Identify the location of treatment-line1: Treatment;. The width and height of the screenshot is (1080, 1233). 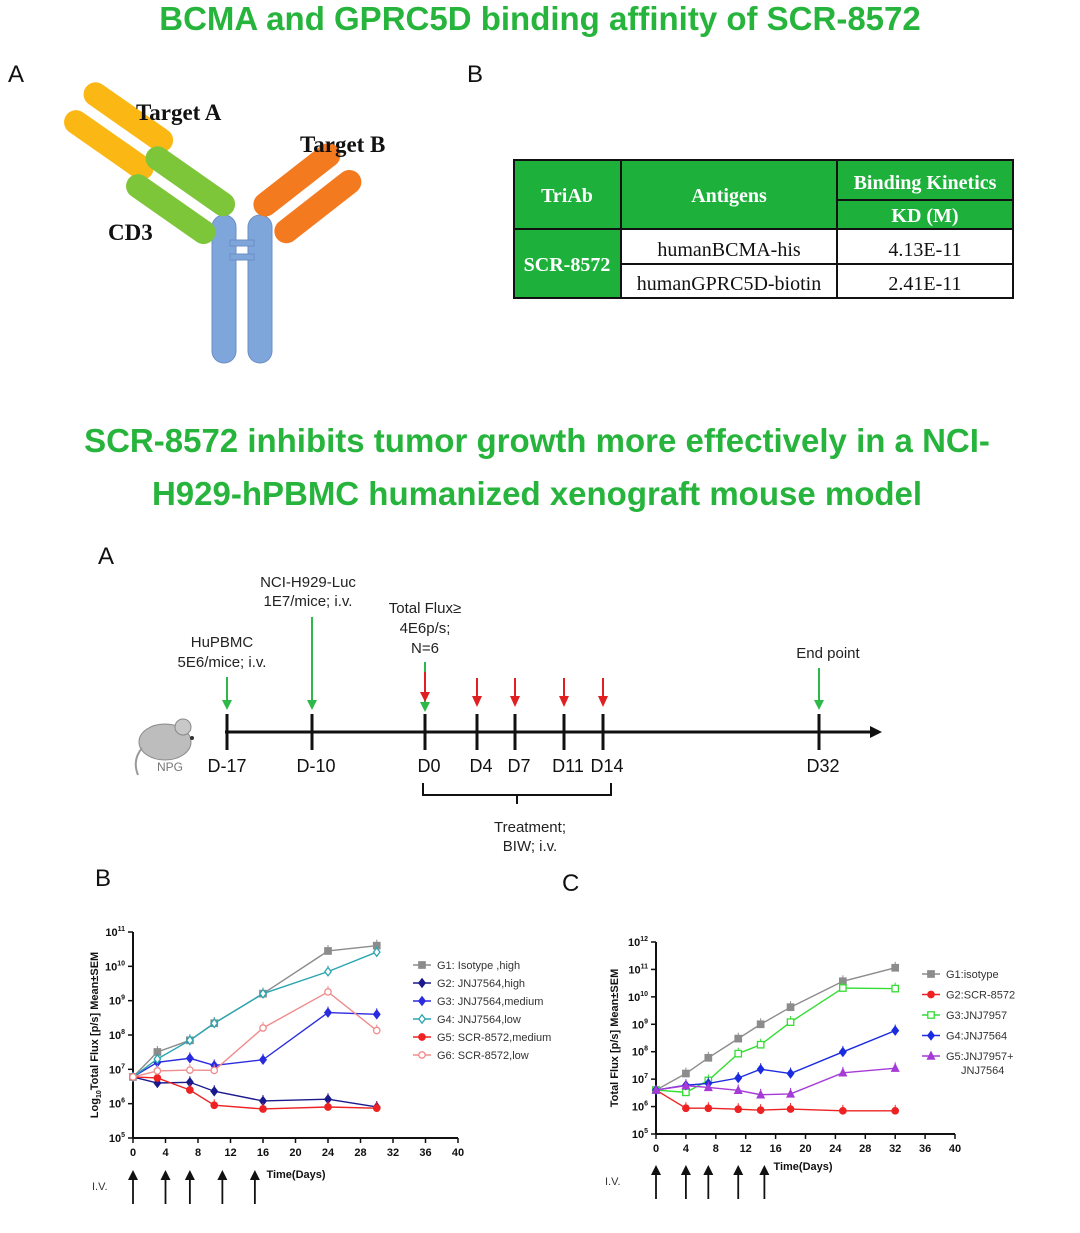
(530, 827).